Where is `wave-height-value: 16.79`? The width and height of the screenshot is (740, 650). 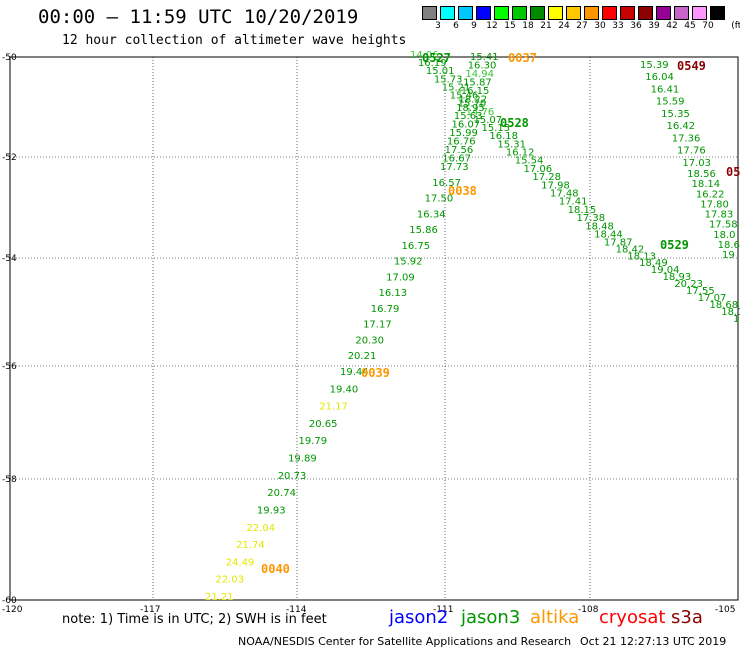 wave-height-value: 16.79 is located at coordinates (385, 309).